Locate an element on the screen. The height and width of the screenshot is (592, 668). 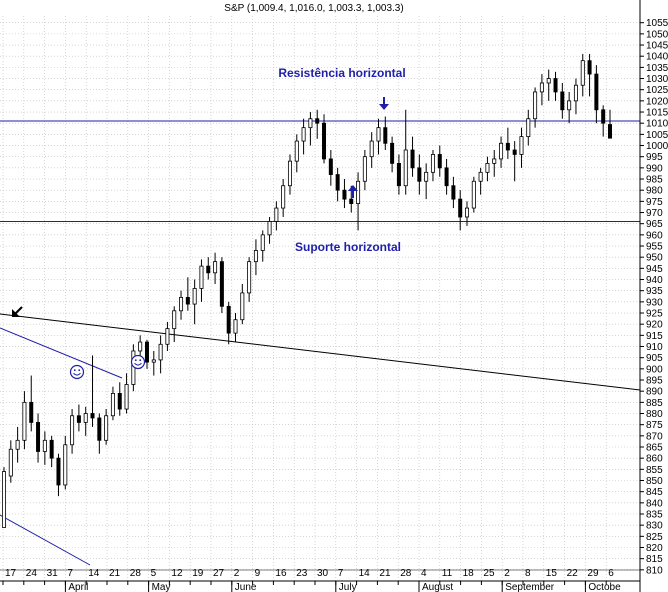
x-tick-label: 17 is located at coordinates (11, 573).